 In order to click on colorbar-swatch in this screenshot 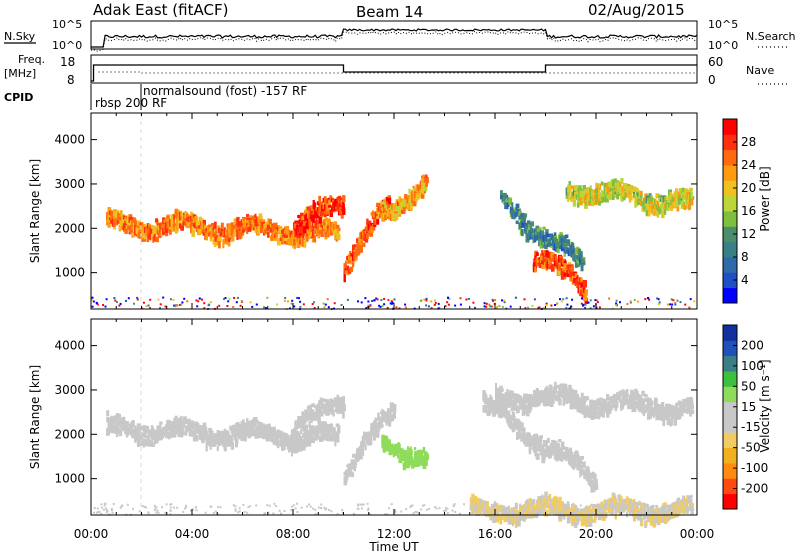, I will do `click(730, 280)`.